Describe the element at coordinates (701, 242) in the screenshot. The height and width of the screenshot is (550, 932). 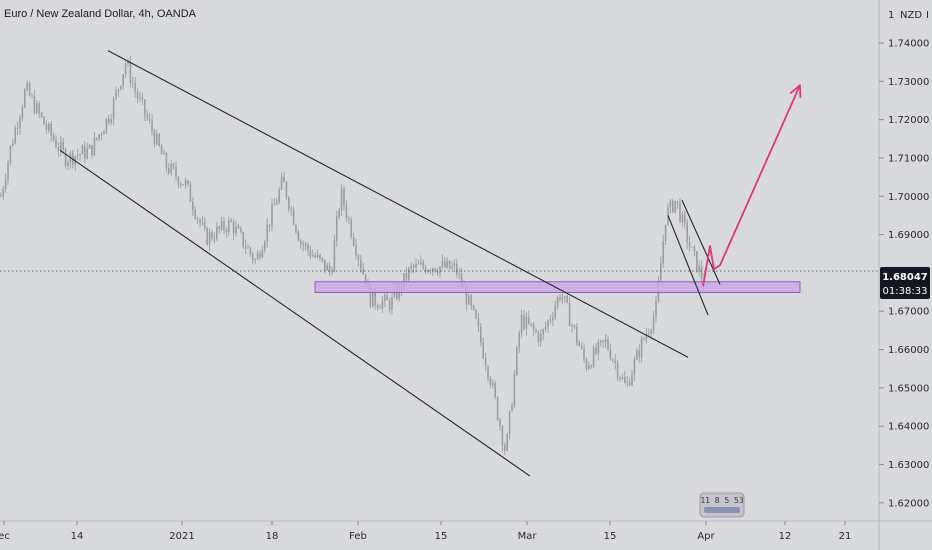
I see `wedge-upper-line` at that location.